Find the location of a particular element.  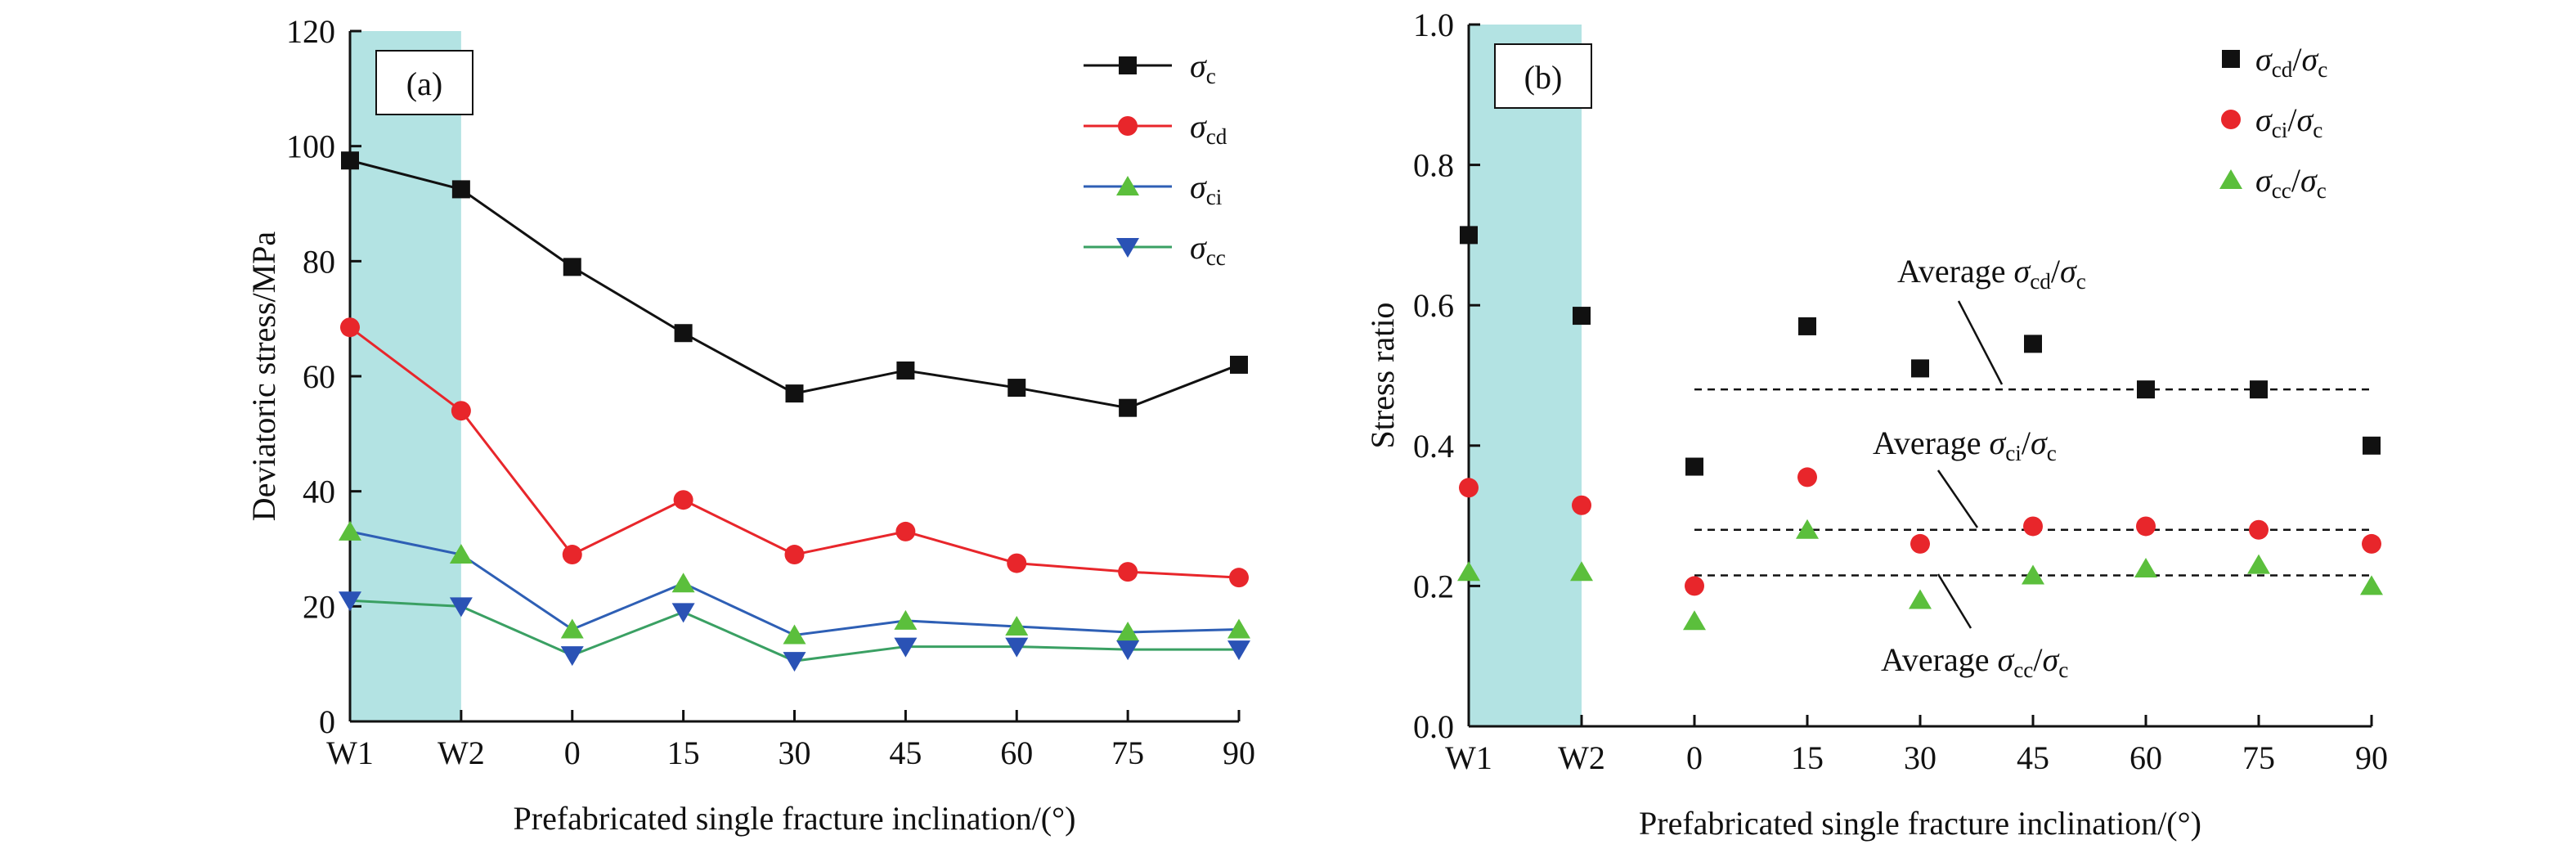

legend-label: σcc​/σc​ is located at coordinates (2291, 182).